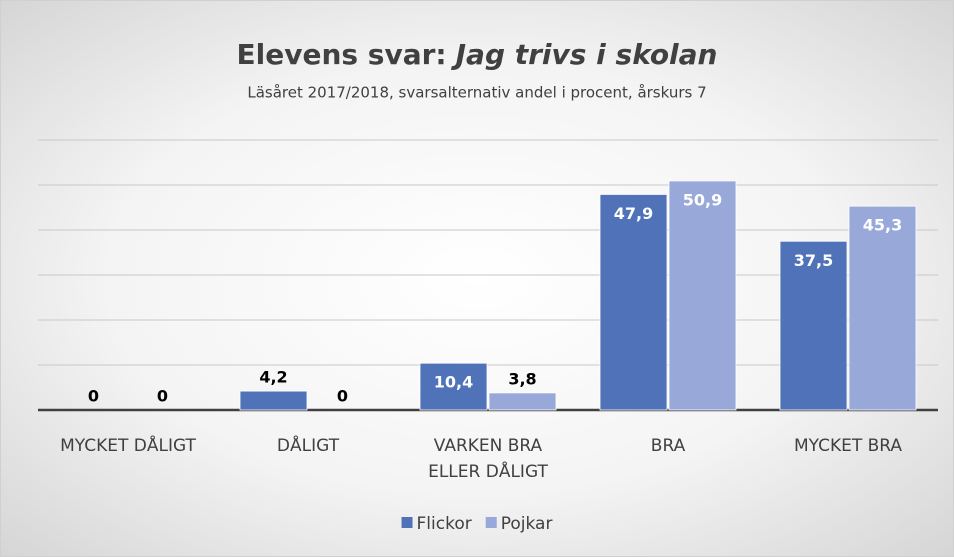 The height and width of the screenshot is (557, 954). Describe the element at coordinates (633, 213) in the screenshot. I see `data-label: 47,9` at that location.